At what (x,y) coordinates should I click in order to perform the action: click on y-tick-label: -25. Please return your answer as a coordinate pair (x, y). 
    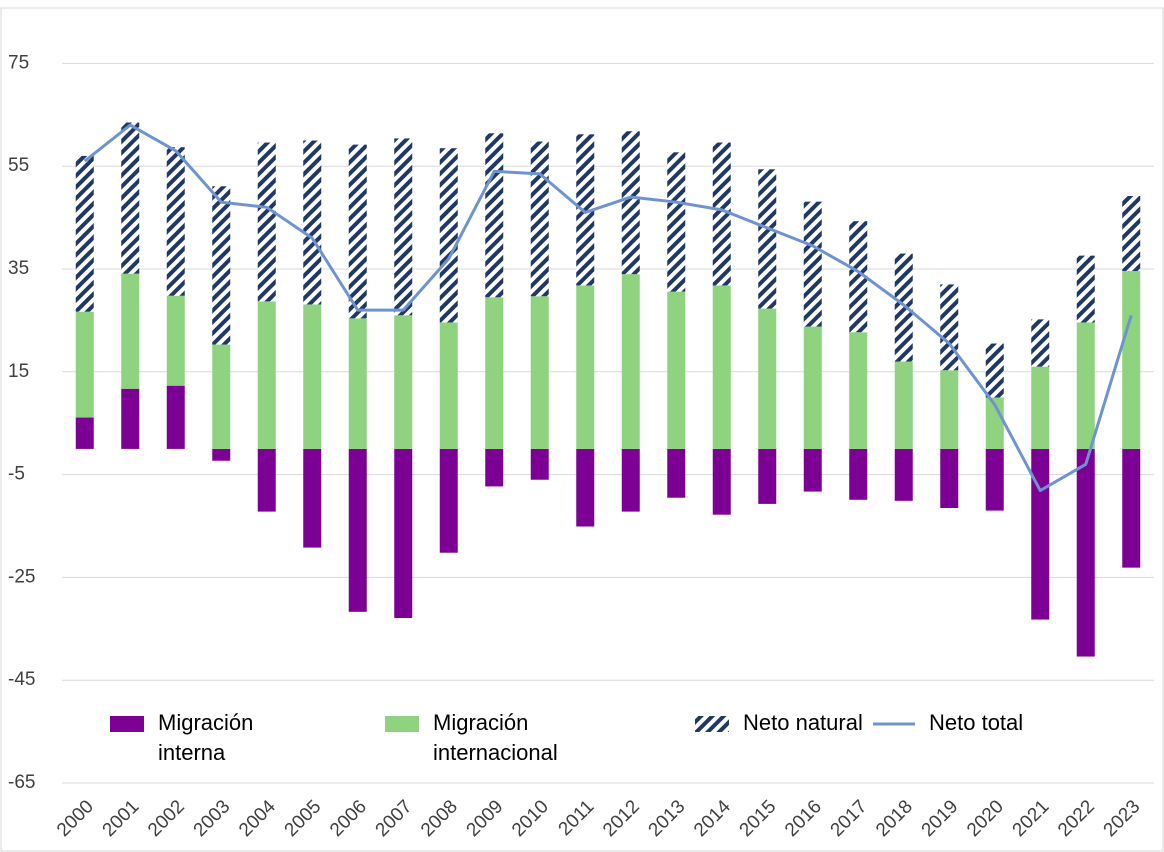
    Looking at the image, I should click on (21, 576).